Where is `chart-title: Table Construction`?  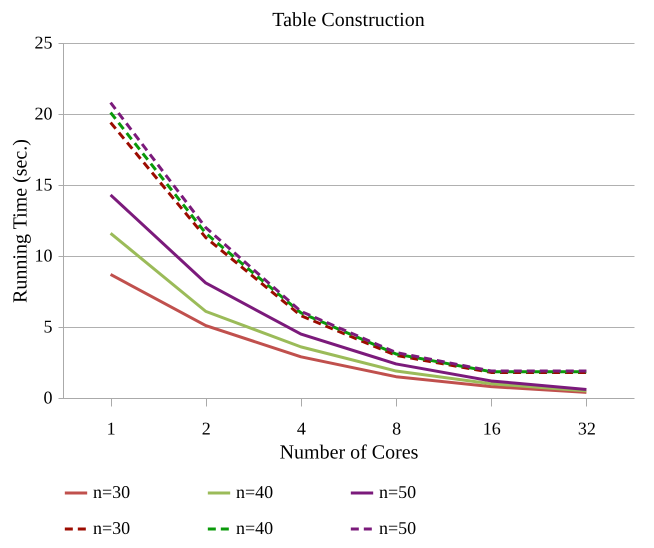
chart-title: Table Construction is located at coordinates (348, 20).